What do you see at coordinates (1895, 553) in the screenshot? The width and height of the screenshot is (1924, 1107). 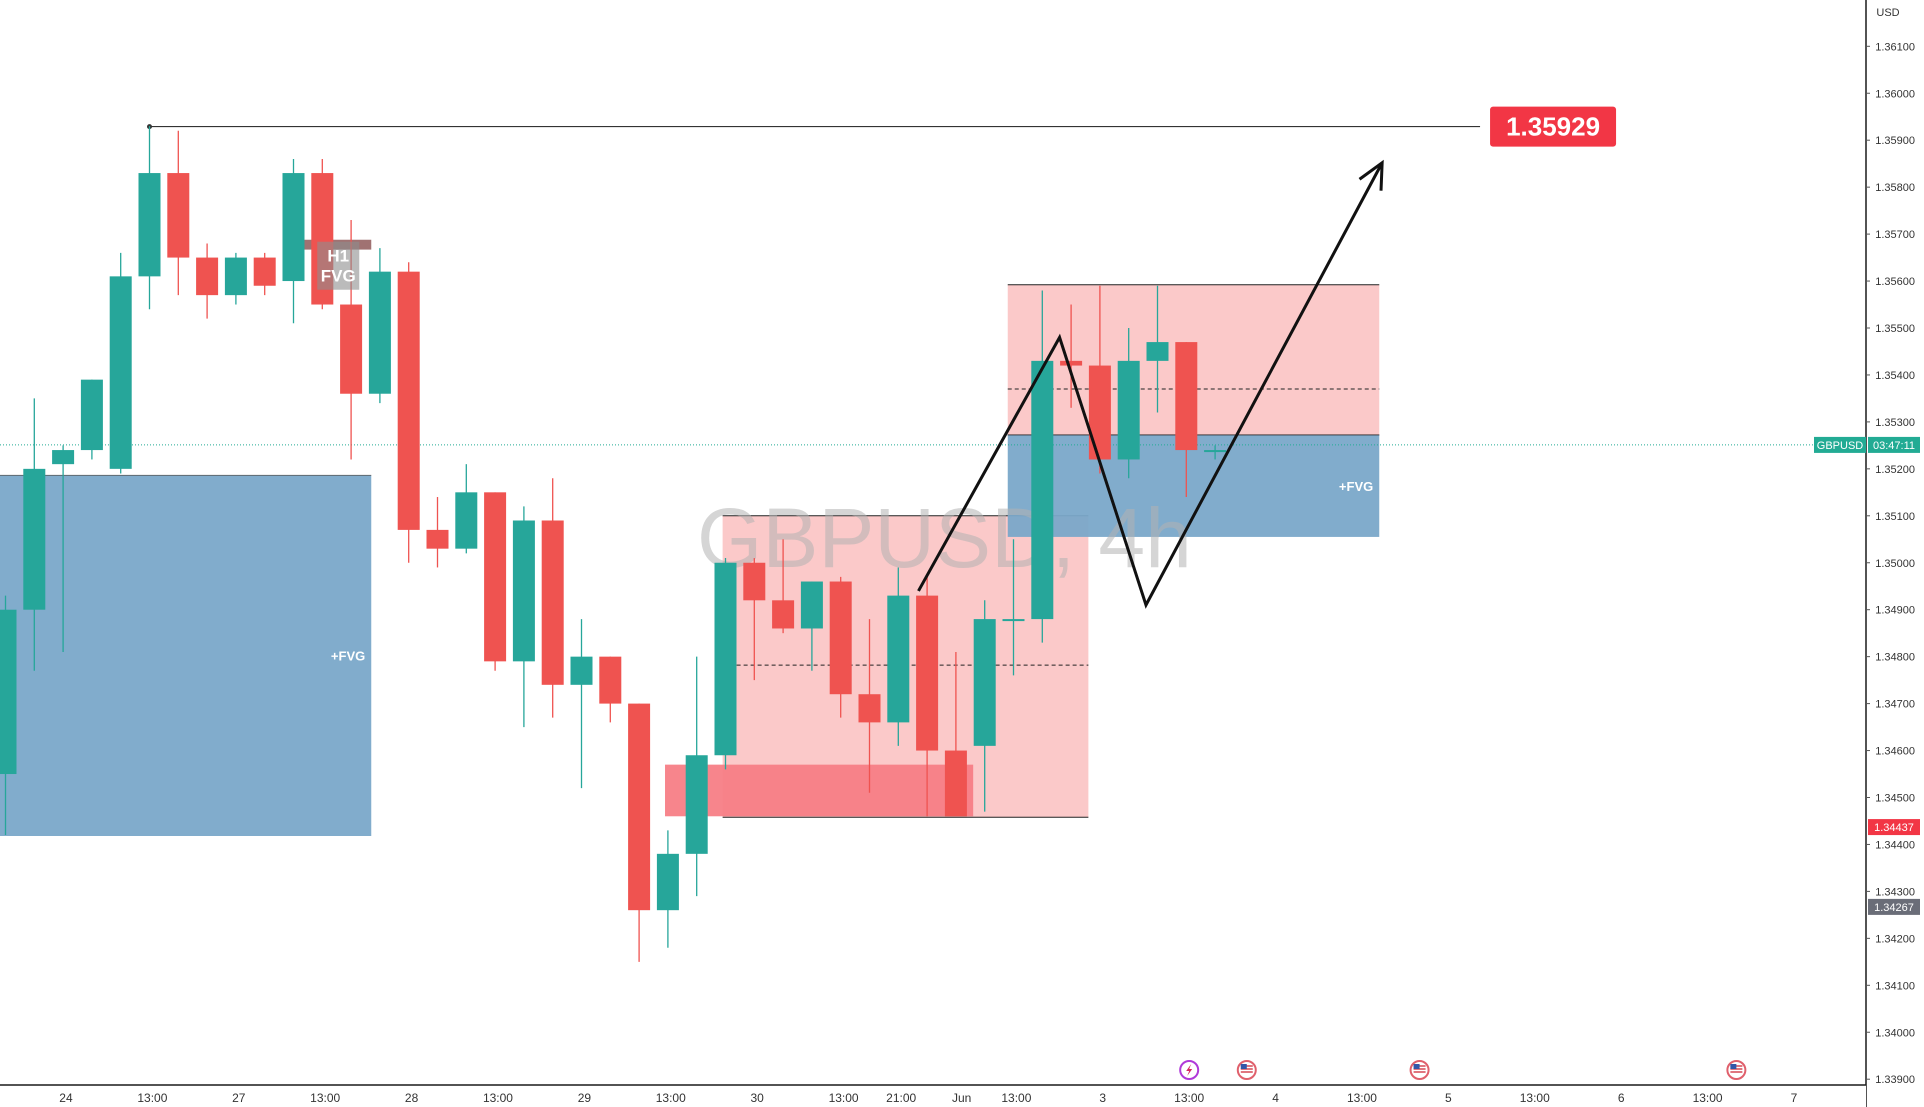 I see `price-axis-bg` at bounding box center [1895, 553].